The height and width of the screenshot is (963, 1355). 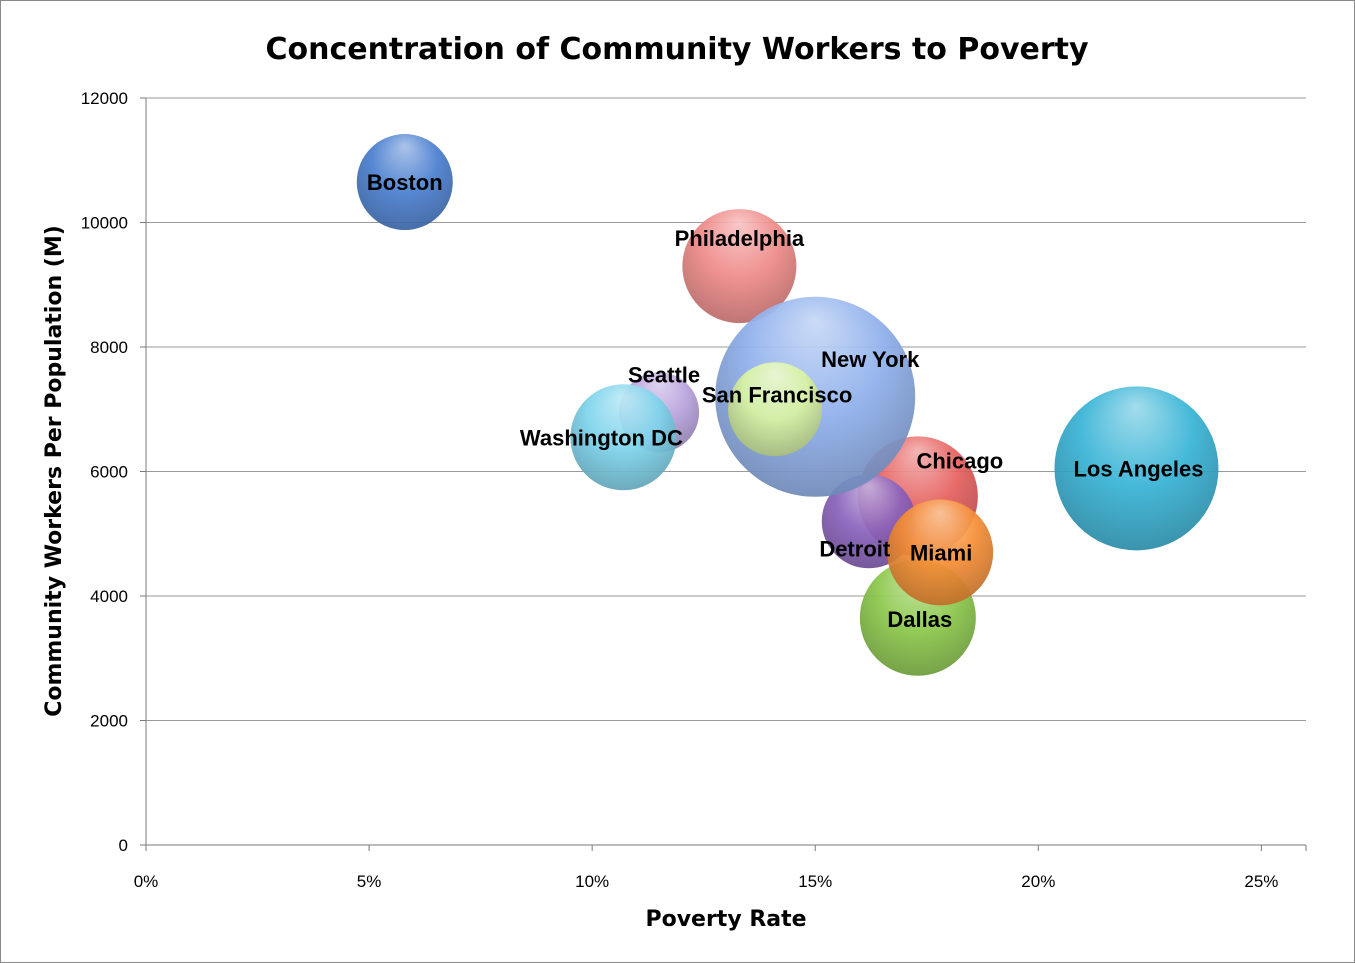 I want to click on y-tick-label: 6000, so click(x=109, y=472).